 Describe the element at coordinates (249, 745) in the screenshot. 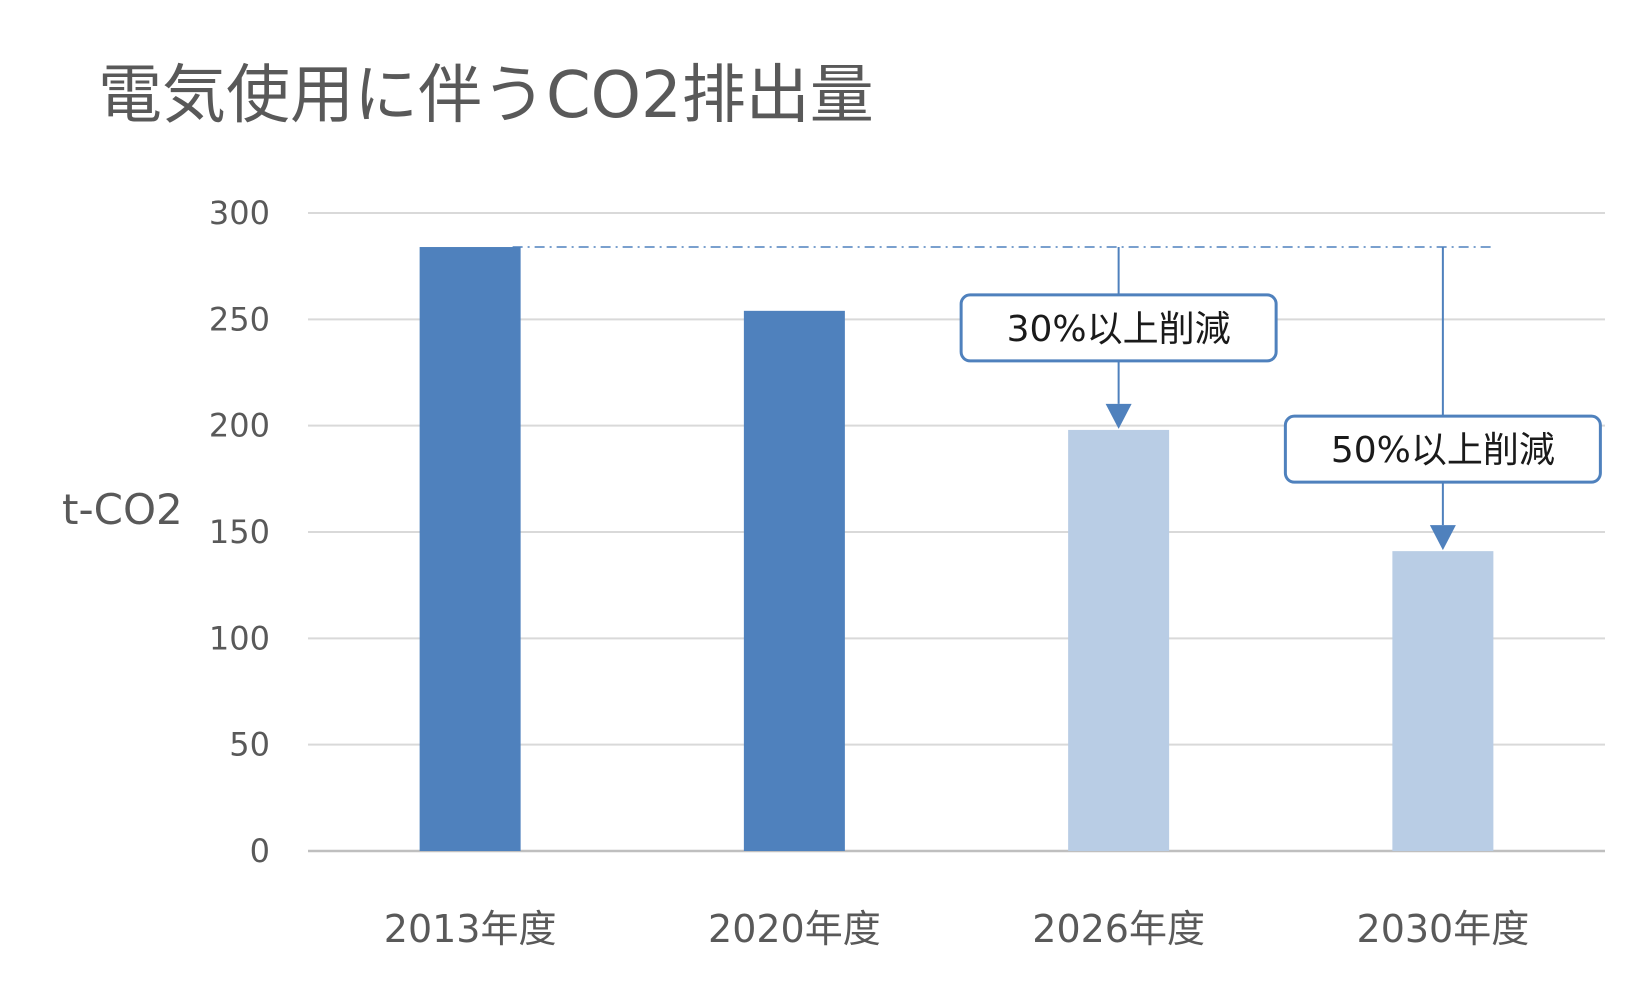

I see `y-tick-label: 50` at that location.